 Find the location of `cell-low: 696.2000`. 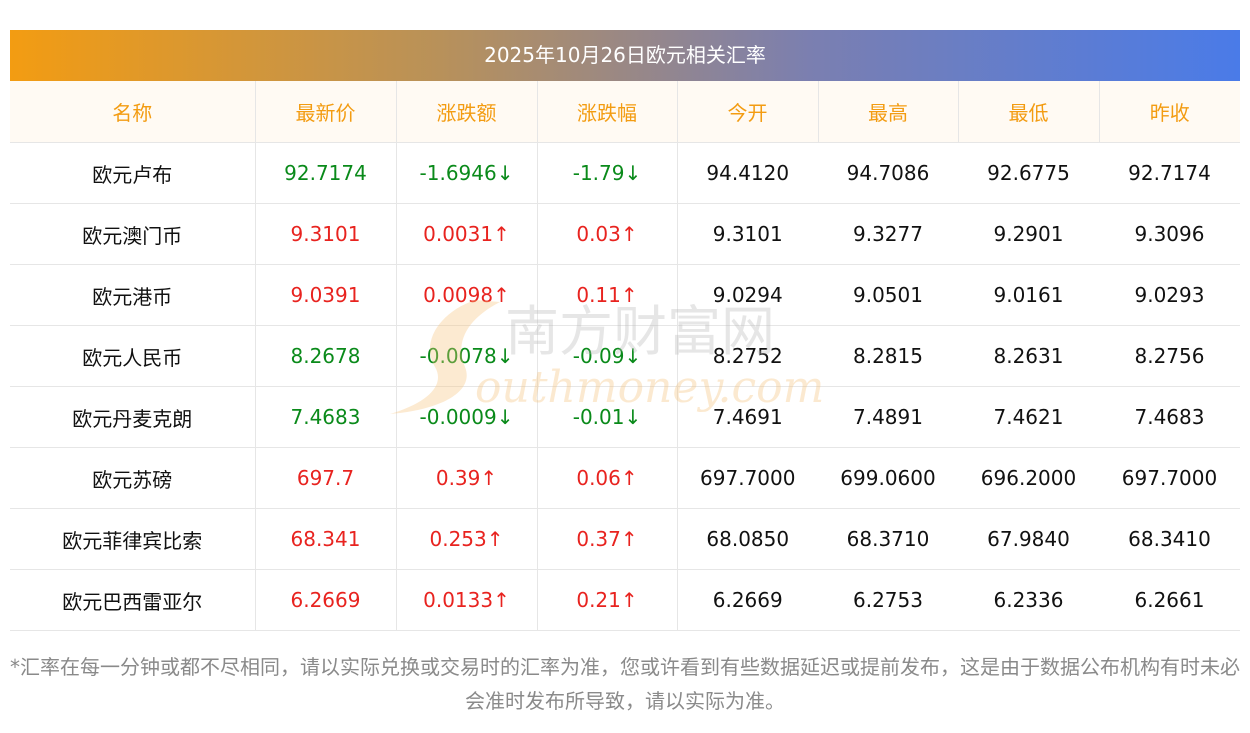

cell-low: 696.2000 is located at coordinates (1028, 478).